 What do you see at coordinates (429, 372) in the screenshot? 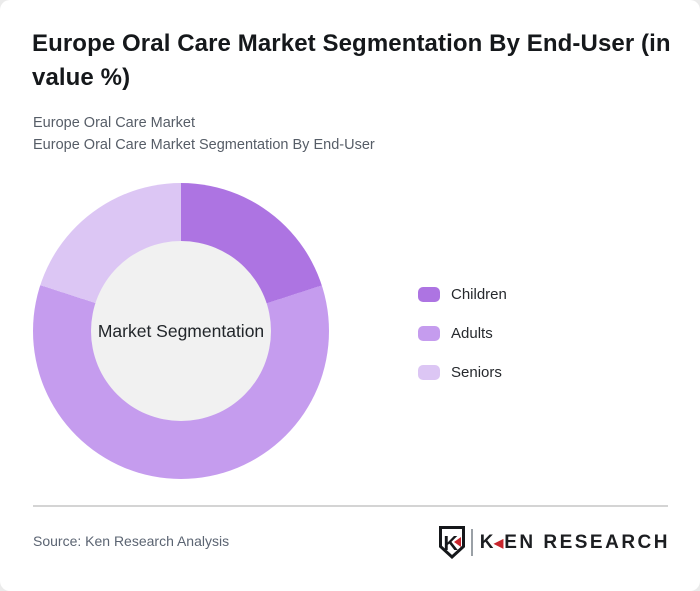
I see `legend-swatch-seniors` at bounding box center [429, 372].